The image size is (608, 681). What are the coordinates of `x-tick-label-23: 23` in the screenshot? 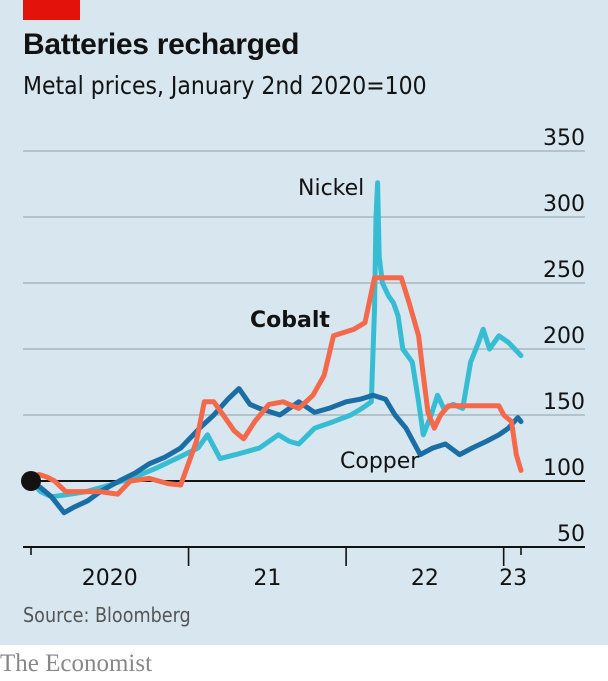 It's located at (513, 578).